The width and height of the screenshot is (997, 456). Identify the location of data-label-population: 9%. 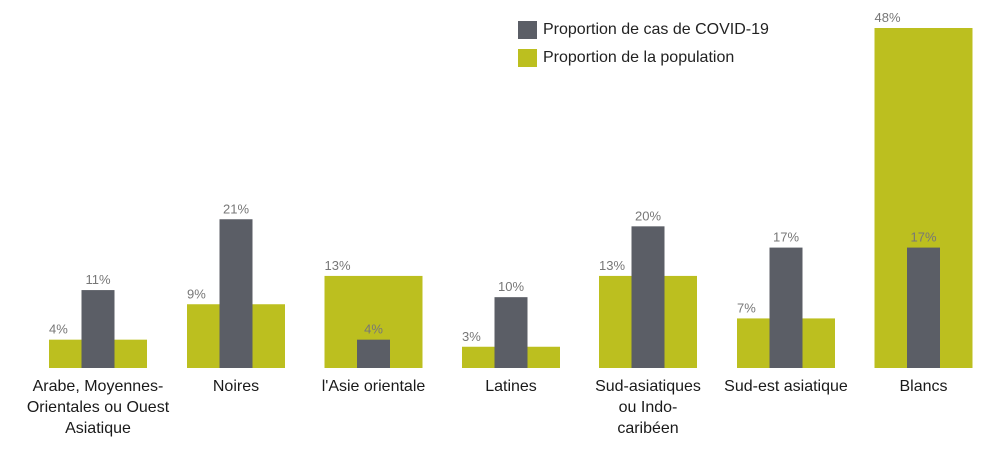
(196, 293).